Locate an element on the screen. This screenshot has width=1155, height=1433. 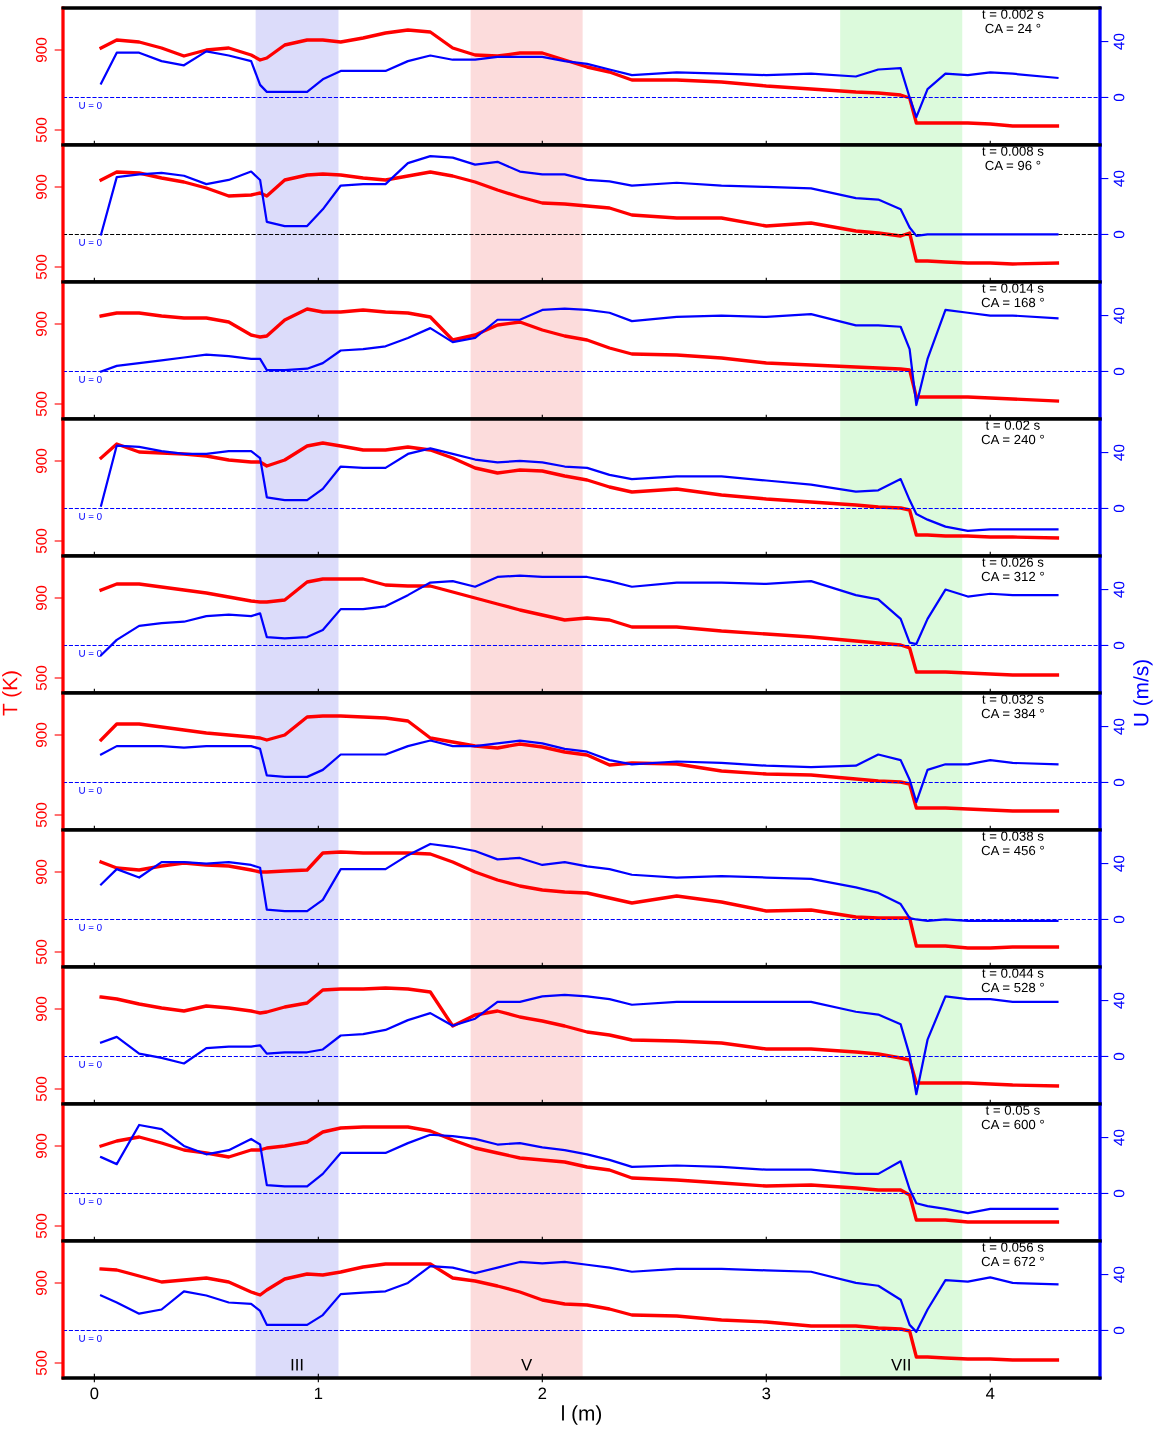
x-tick-label: 1 is located at coordinates (318, 1393).